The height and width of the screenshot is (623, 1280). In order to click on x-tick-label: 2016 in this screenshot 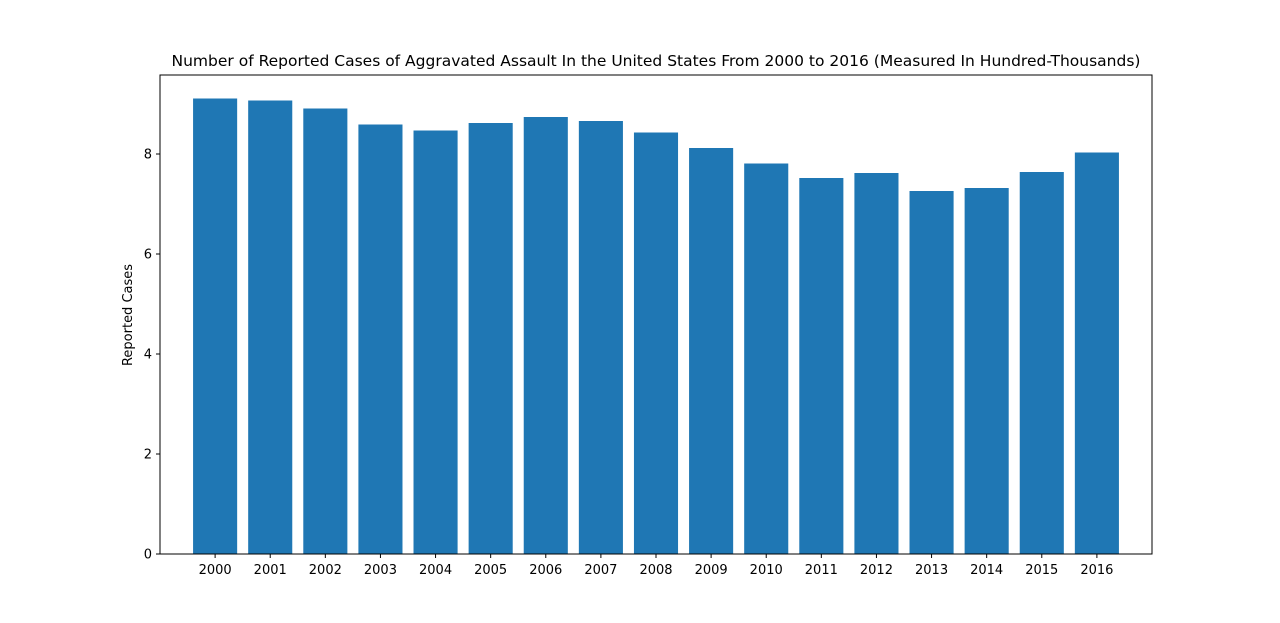, I will do `click(1096, 570)`.